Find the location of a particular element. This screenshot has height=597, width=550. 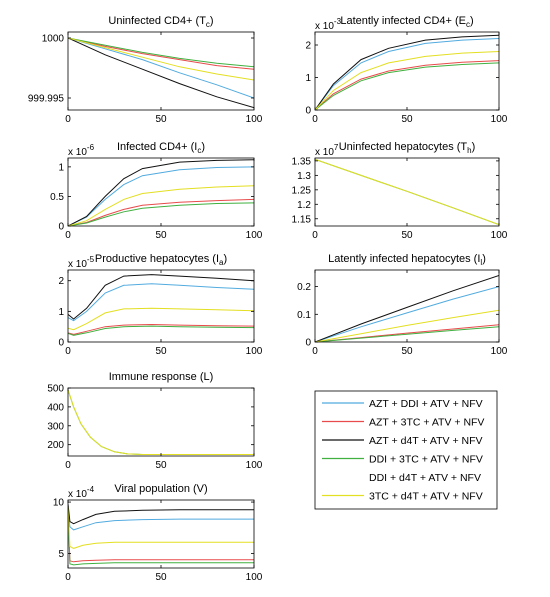

subplot-title: Latently infected CD4+ (Ec) is located at coordinates (406, 22).